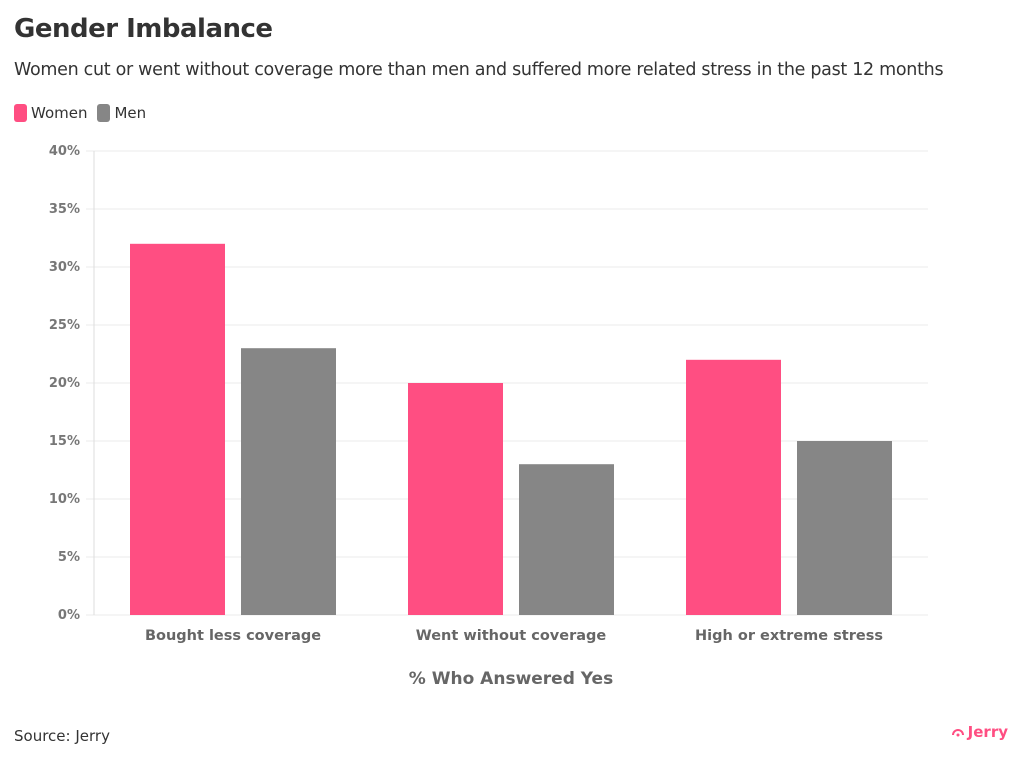  Describe the element at coordinates (104, 113) in the screenshot. I see `legend-swatch-men` at that location.